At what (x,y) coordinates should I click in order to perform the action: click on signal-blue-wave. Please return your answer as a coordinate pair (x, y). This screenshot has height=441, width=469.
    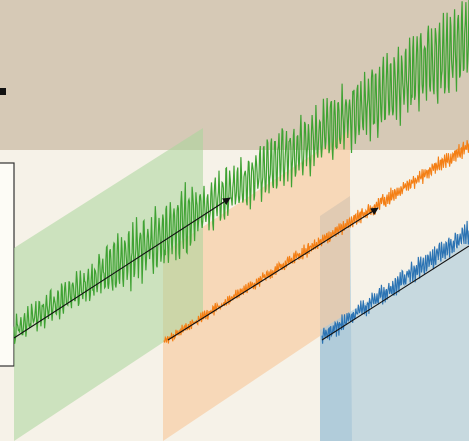
    Looking at the image, I should click on (395, 282).